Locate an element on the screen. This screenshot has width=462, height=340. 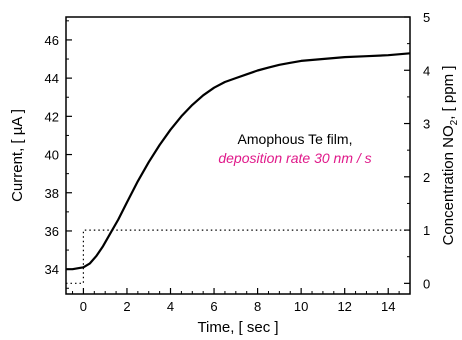
x-tick-label: 6 is located at coordinates (213, 306).